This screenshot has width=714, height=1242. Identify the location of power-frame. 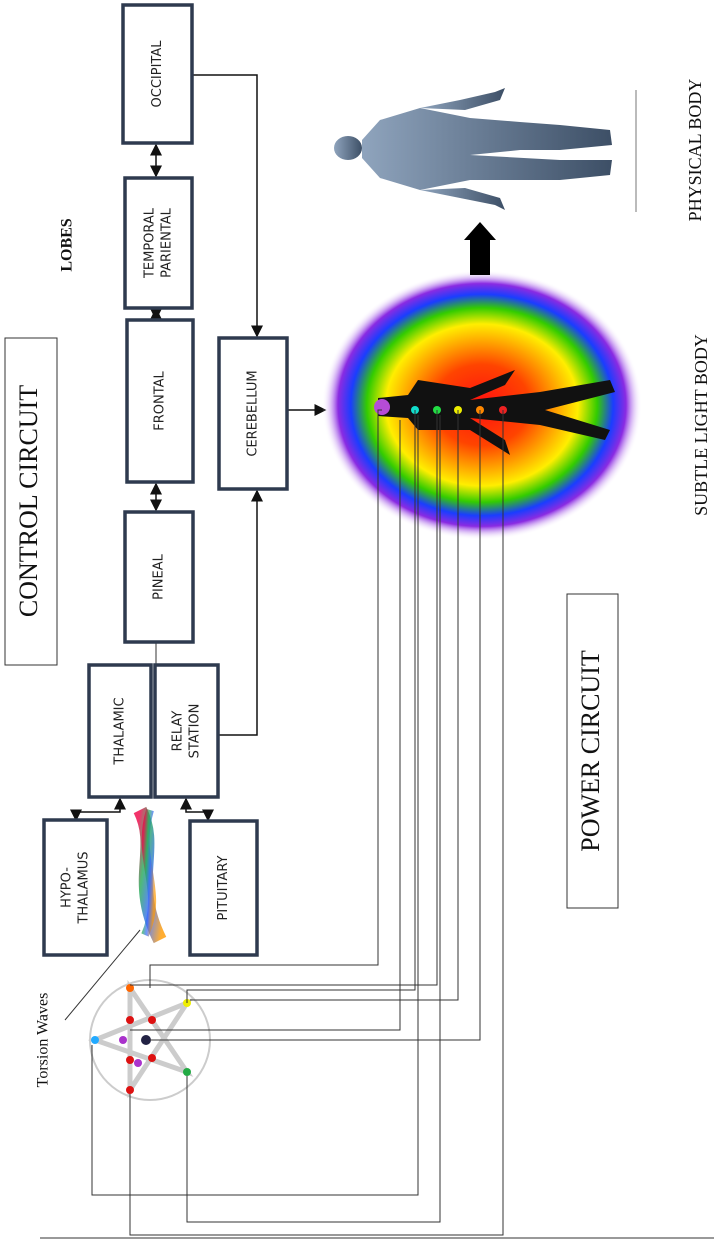
(592, 751).